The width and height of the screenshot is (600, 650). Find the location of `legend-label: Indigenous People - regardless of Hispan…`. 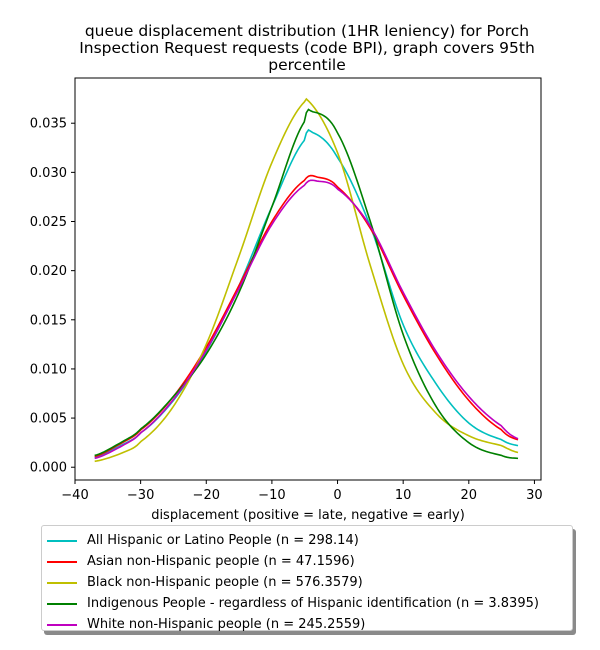

legend-label: Indigenous People - regardless of Hispan… is located at coordinates (313, 603).